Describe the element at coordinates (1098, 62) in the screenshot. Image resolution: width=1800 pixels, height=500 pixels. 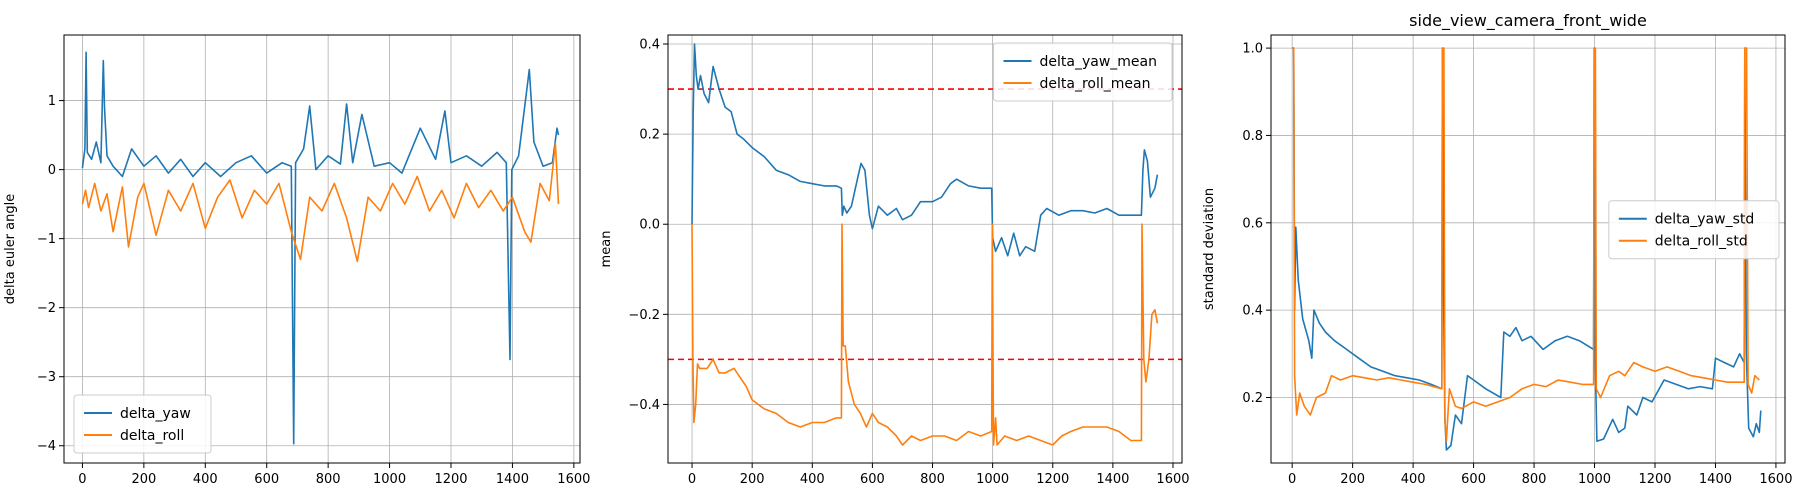
I see `legend-label-delta_yaw_mean: delta_yaw_mean` at that location.